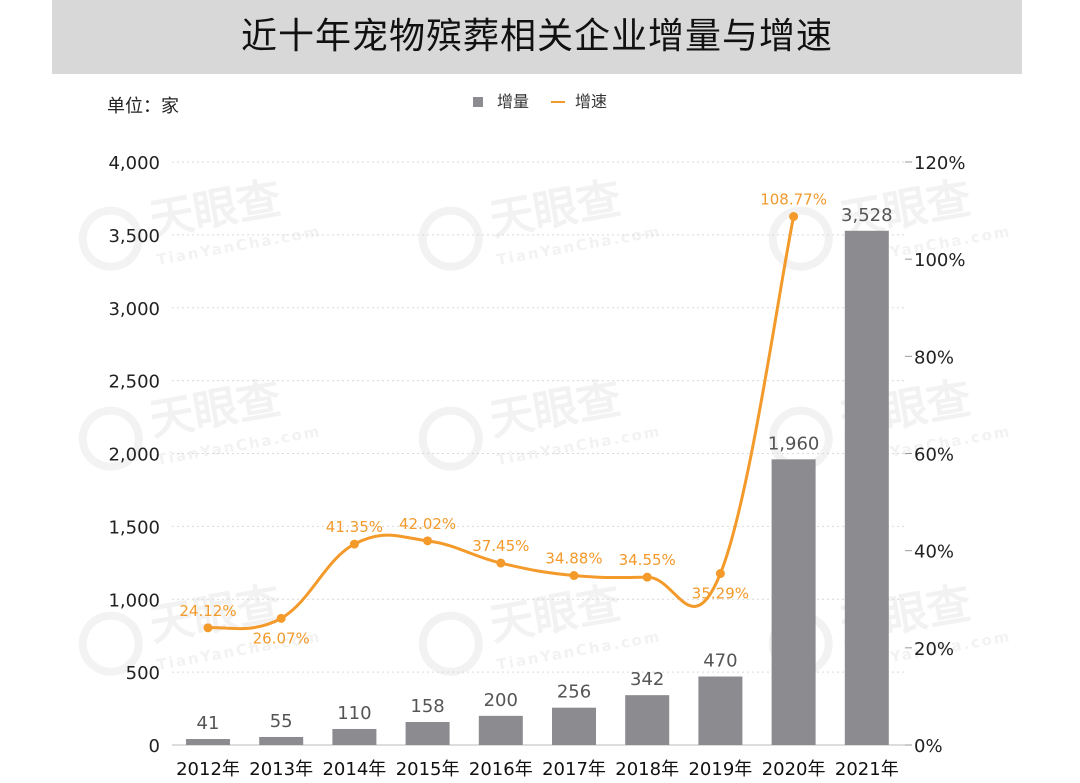 The height and width of the screenshot is (783, 1080). What do you see at coordinates (794, 769) in the screenshot?
I see `x-tick-label: 2020年` at bounding box center [794, 769].